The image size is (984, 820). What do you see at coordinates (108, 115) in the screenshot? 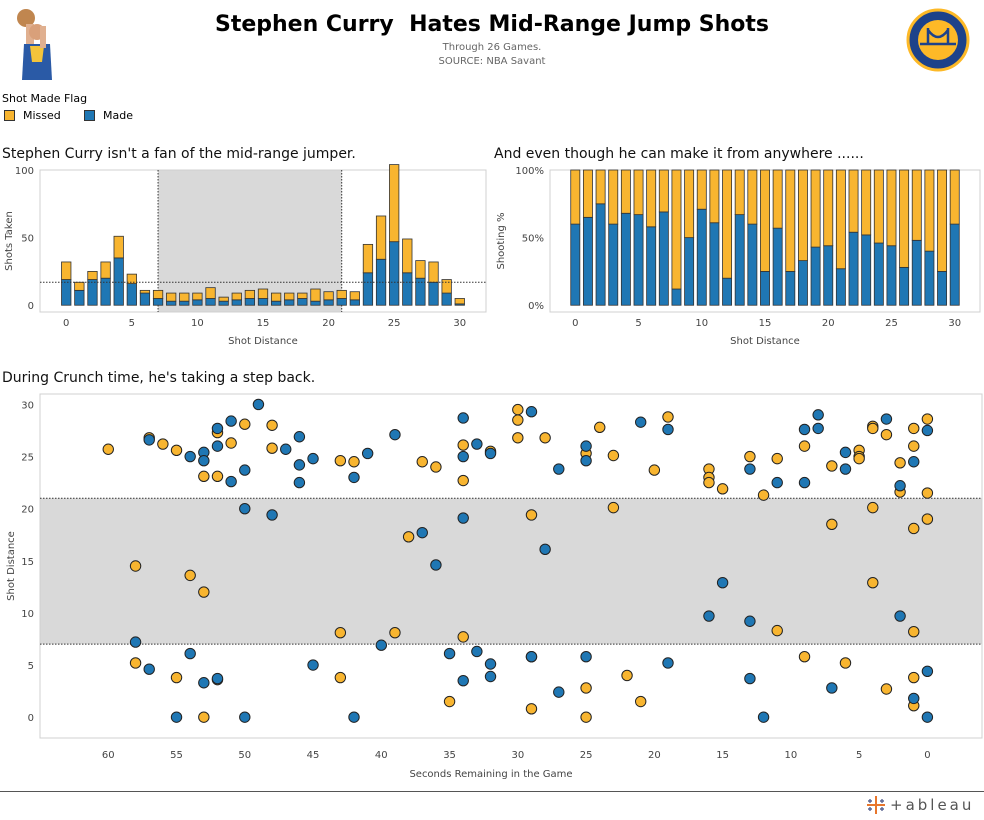
I see `legend-item-made: Made` at bounding box center [108, 115].